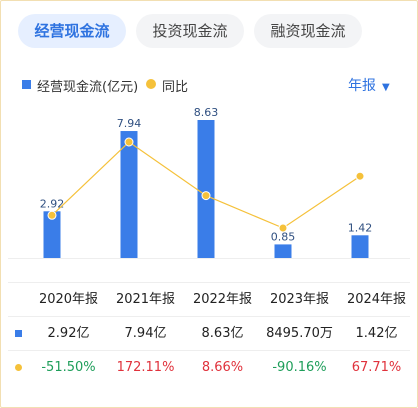  What do you see at coordinates (68, 299) in the screenshot?
I see `table-header-cell: 2020年报` at bounding box center [68, 299].